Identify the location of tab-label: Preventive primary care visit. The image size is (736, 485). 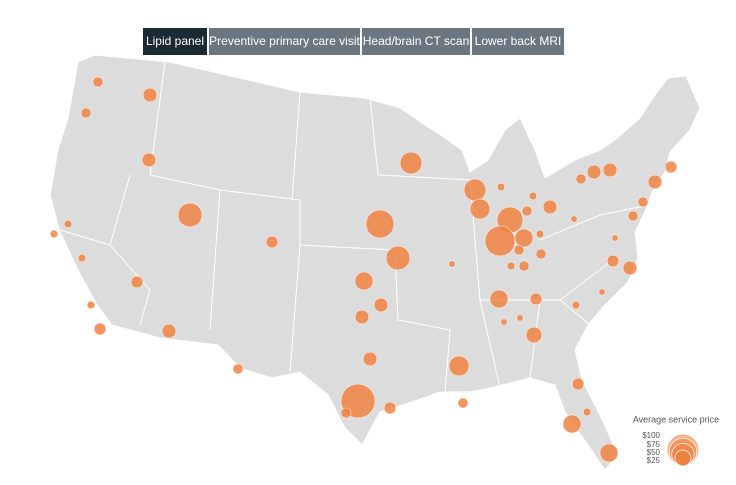
(284, 41).